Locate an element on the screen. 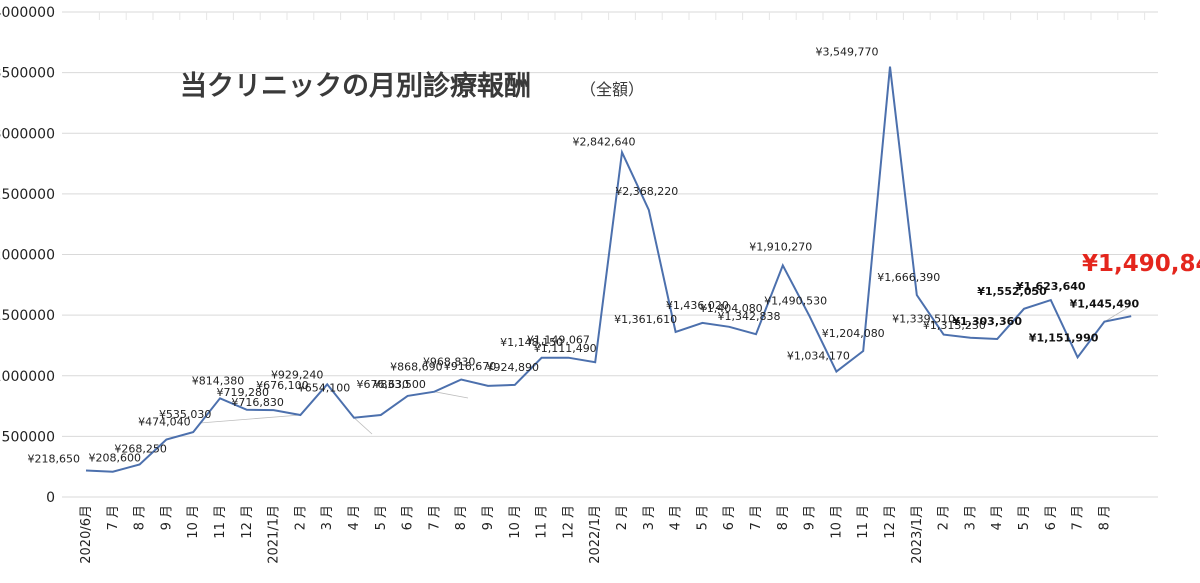 The width and height of the screenshot is (1200, 583). data-label: ¥916,670 is located at coordinates (470, 366).